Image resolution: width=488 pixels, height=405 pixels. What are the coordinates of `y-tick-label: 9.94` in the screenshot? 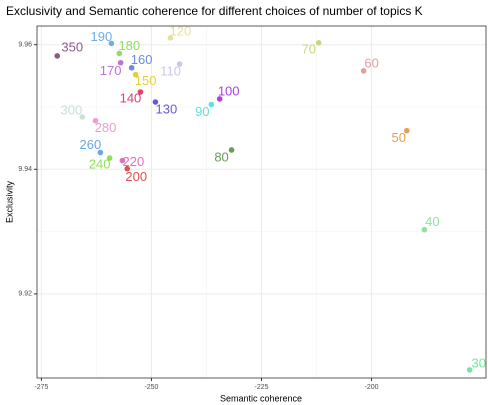 It's located at (25, 169).